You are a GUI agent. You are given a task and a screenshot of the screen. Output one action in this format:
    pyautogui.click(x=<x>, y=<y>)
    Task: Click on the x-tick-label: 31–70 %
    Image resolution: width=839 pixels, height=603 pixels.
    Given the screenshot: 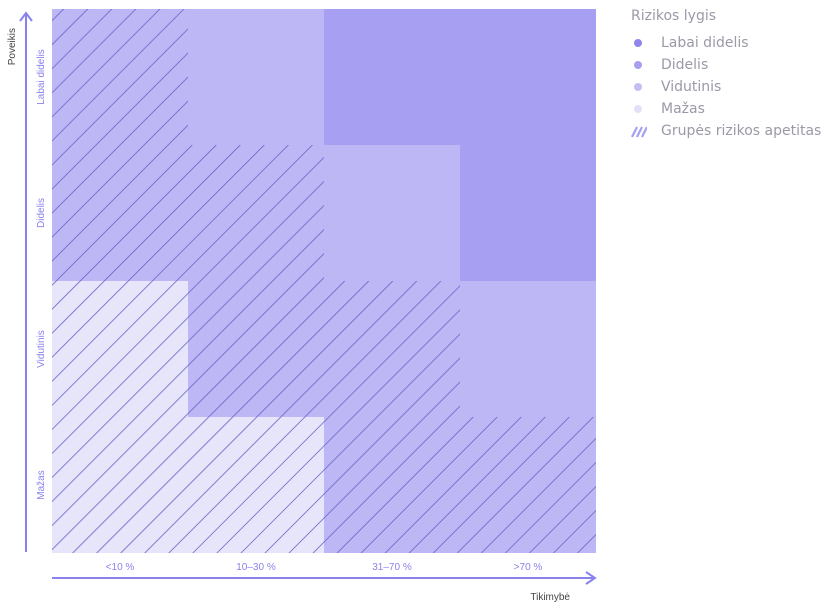 What is the action you would take?
    pyautogui.click(x=392, y=567)
    